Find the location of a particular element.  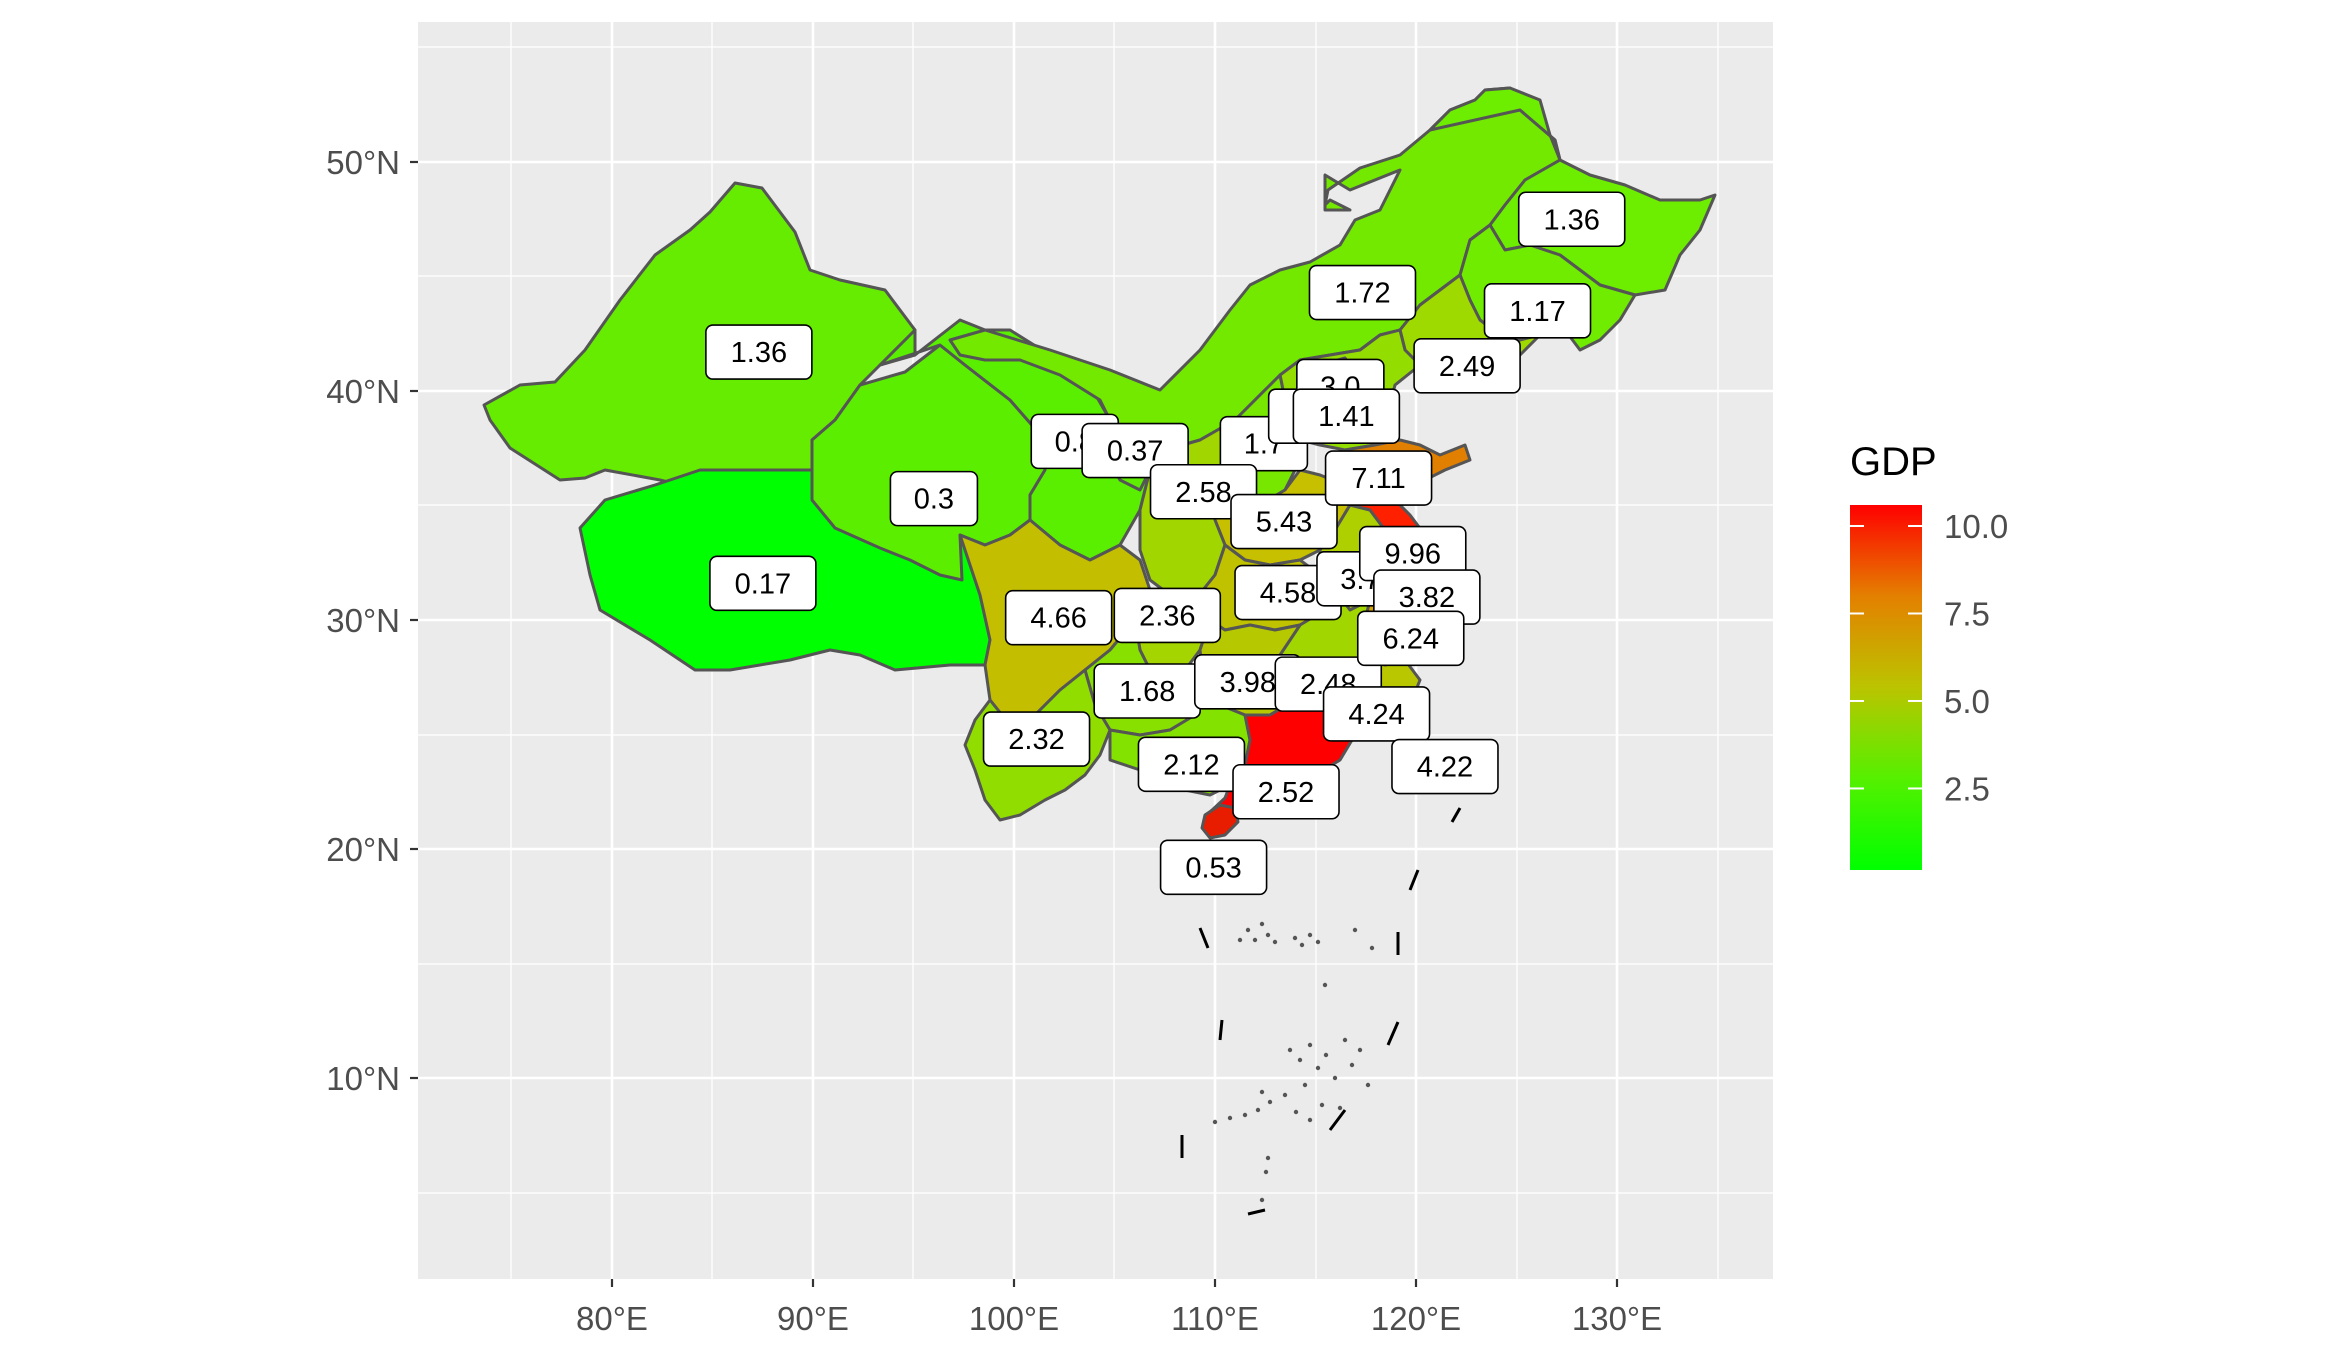

value-label: 4.66 is located at coordinates (1058, 617).